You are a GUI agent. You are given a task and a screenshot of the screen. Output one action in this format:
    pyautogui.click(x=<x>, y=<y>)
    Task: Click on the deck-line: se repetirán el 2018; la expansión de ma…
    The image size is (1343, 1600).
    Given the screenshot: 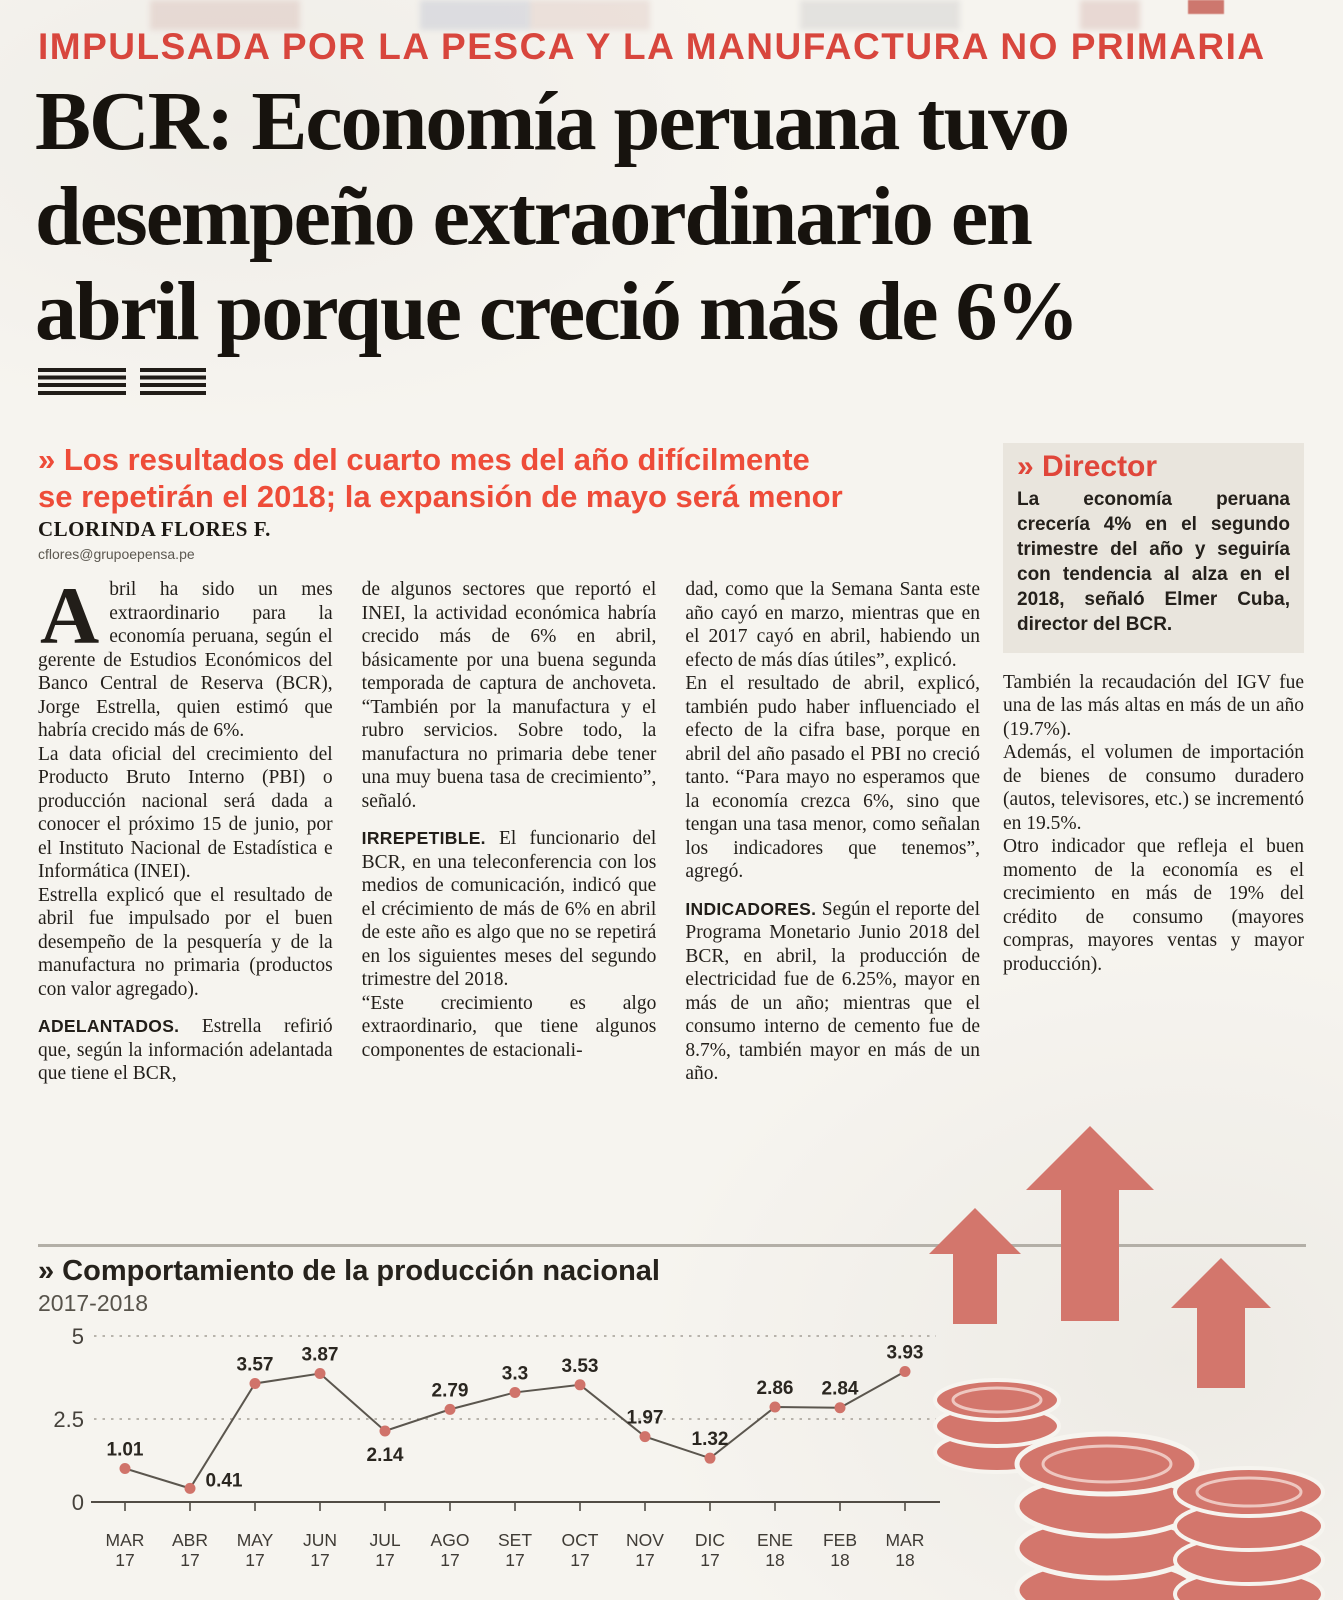 What is the action you would take?
    pyautogui.click(x=440, y=496)
    